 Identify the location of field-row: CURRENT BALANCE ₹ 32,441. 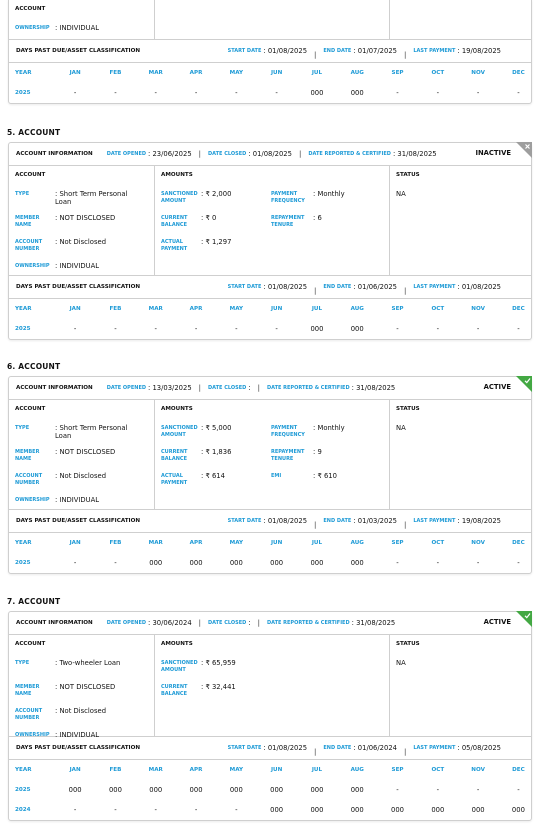
(216, 695).